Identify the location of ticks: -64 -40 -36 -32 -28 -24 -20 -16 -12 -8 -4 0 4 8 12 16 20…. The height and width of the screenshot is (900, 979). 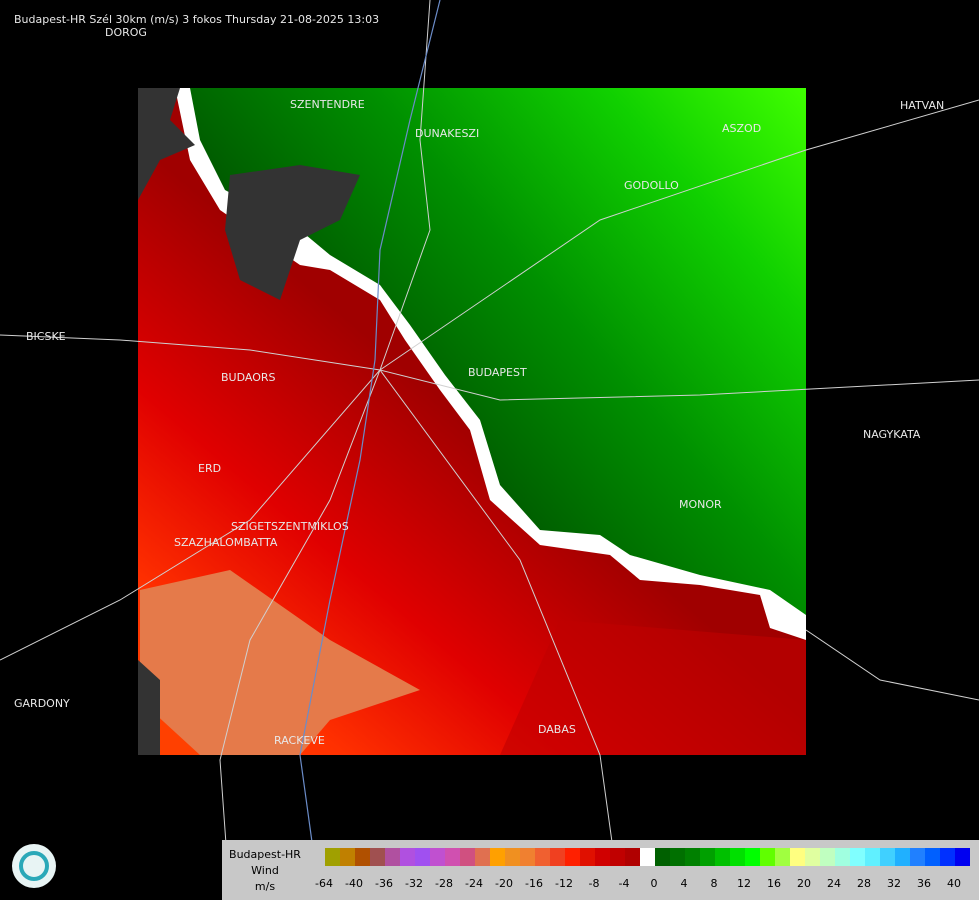
(638, 883).